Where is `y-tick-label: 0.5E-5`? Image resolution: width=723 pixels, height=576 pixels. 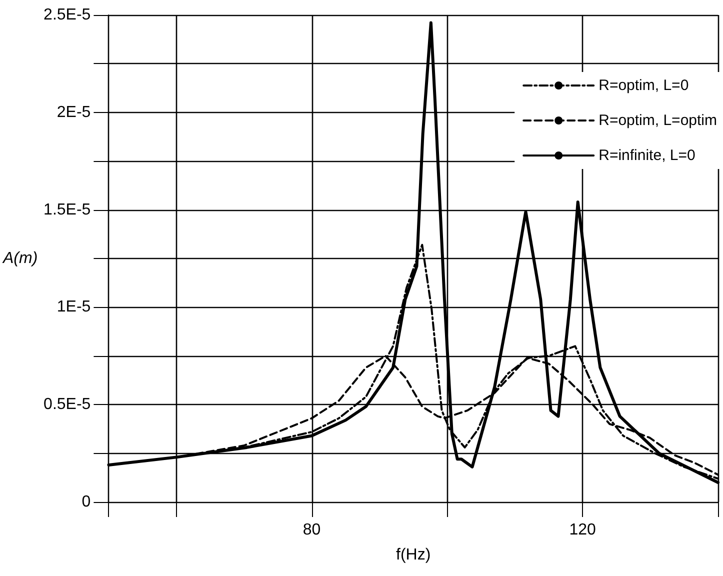 y-tick-label: 0.5E-5 is located at coordinates (67, 405).